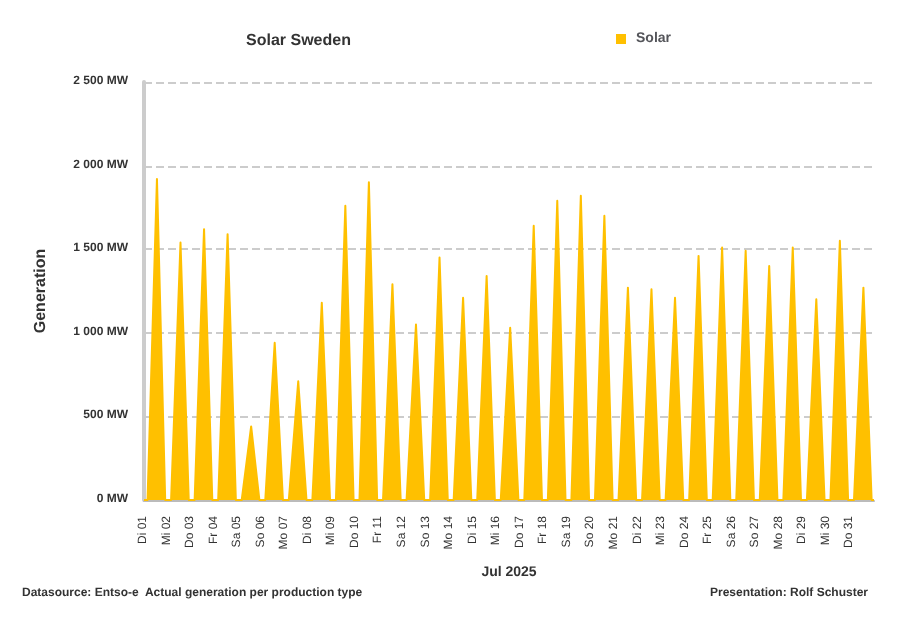 The image size is (900, 626). What do you see at coordinates (40, 291) in the screenshot?
I see `y-axis-title: Generation` at bounding box center [40, 291].